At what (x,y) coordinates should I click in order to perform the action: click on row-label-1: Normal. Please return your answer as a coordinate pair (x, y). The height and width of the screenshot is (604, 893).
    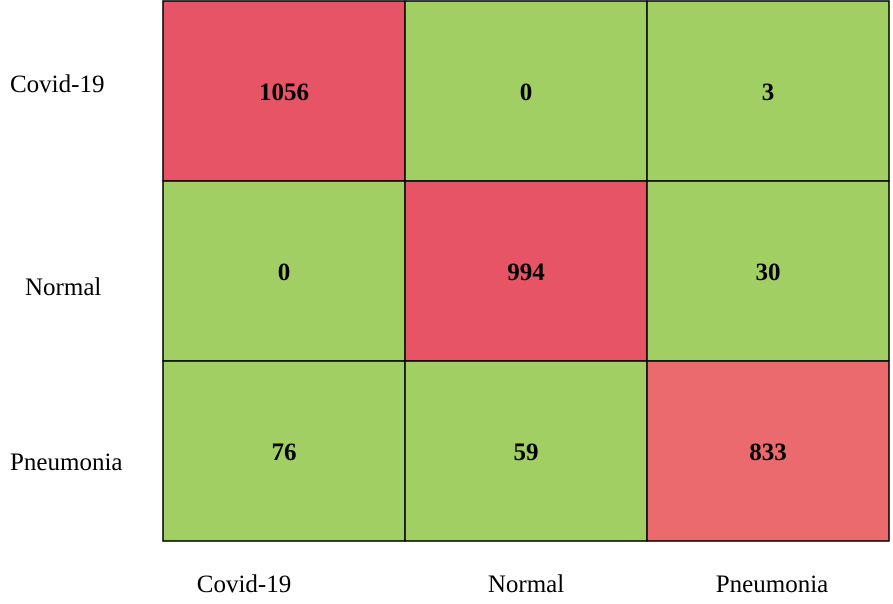
    Looking at the image, I should click on (63, 287).